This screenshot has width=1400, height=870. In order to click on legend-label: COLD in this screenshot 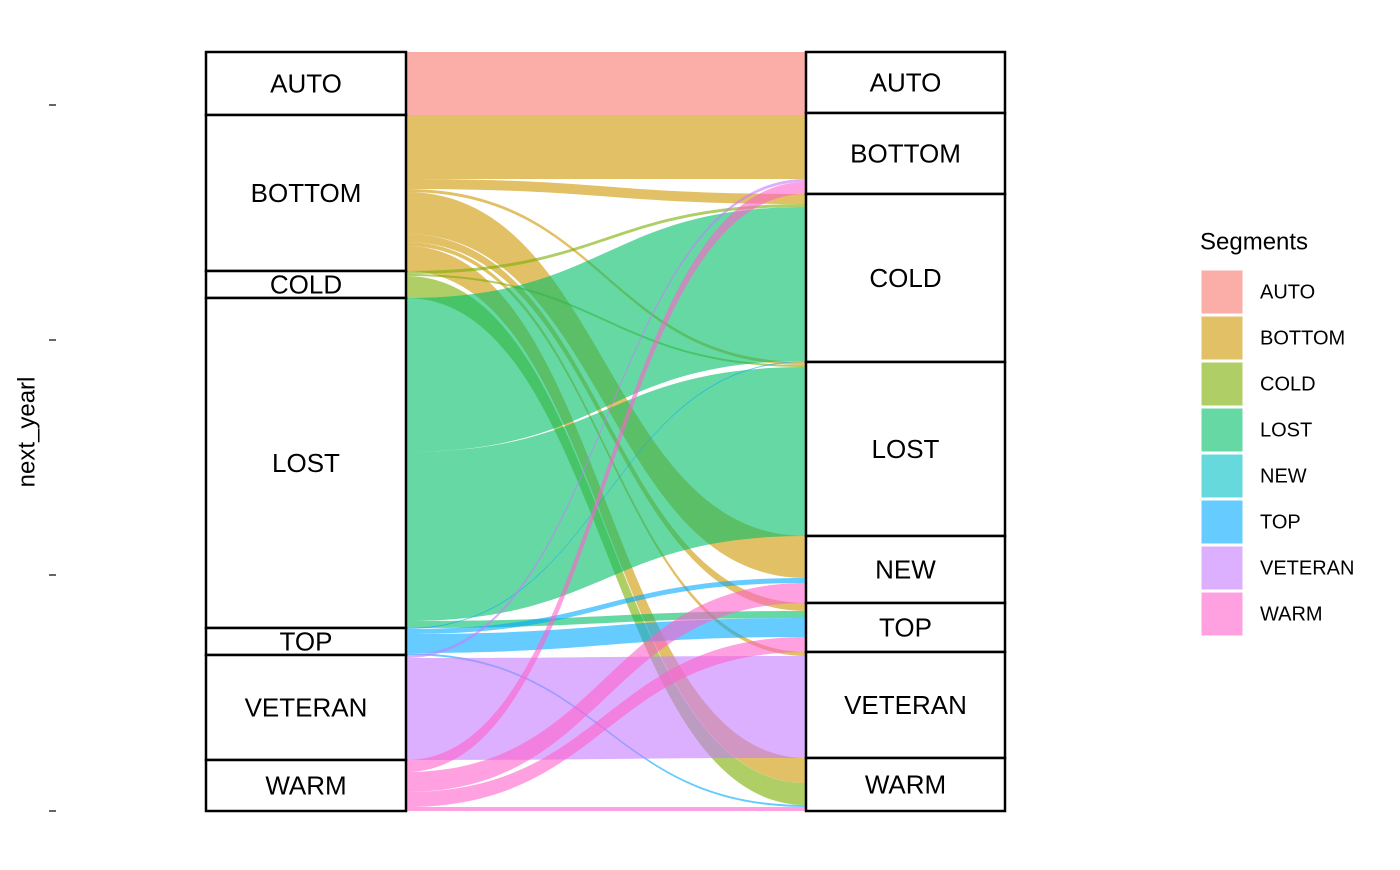, I will do `click(1288, 384)`.